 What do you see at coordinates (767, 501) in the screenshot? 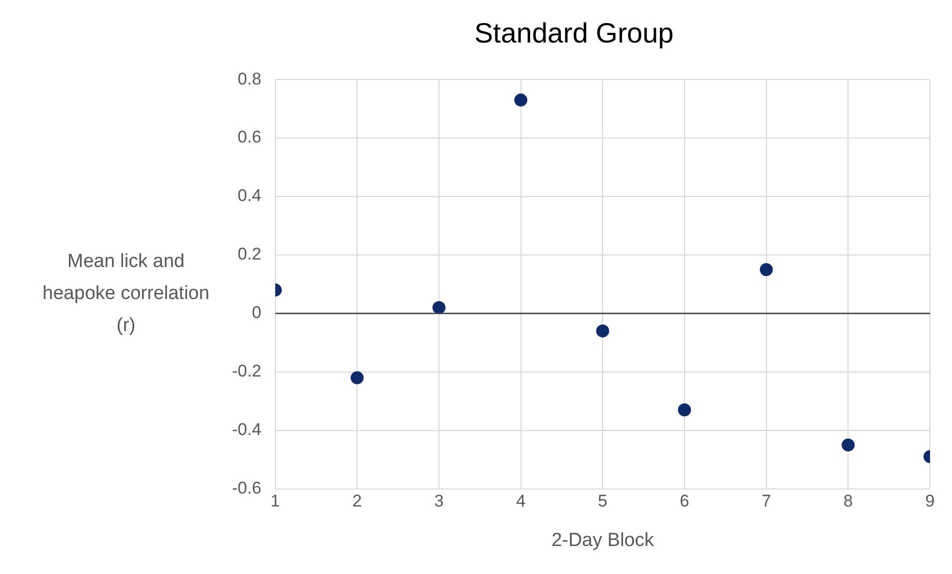
I see `x-tick-label: 7` at bounding box center [767, 501].